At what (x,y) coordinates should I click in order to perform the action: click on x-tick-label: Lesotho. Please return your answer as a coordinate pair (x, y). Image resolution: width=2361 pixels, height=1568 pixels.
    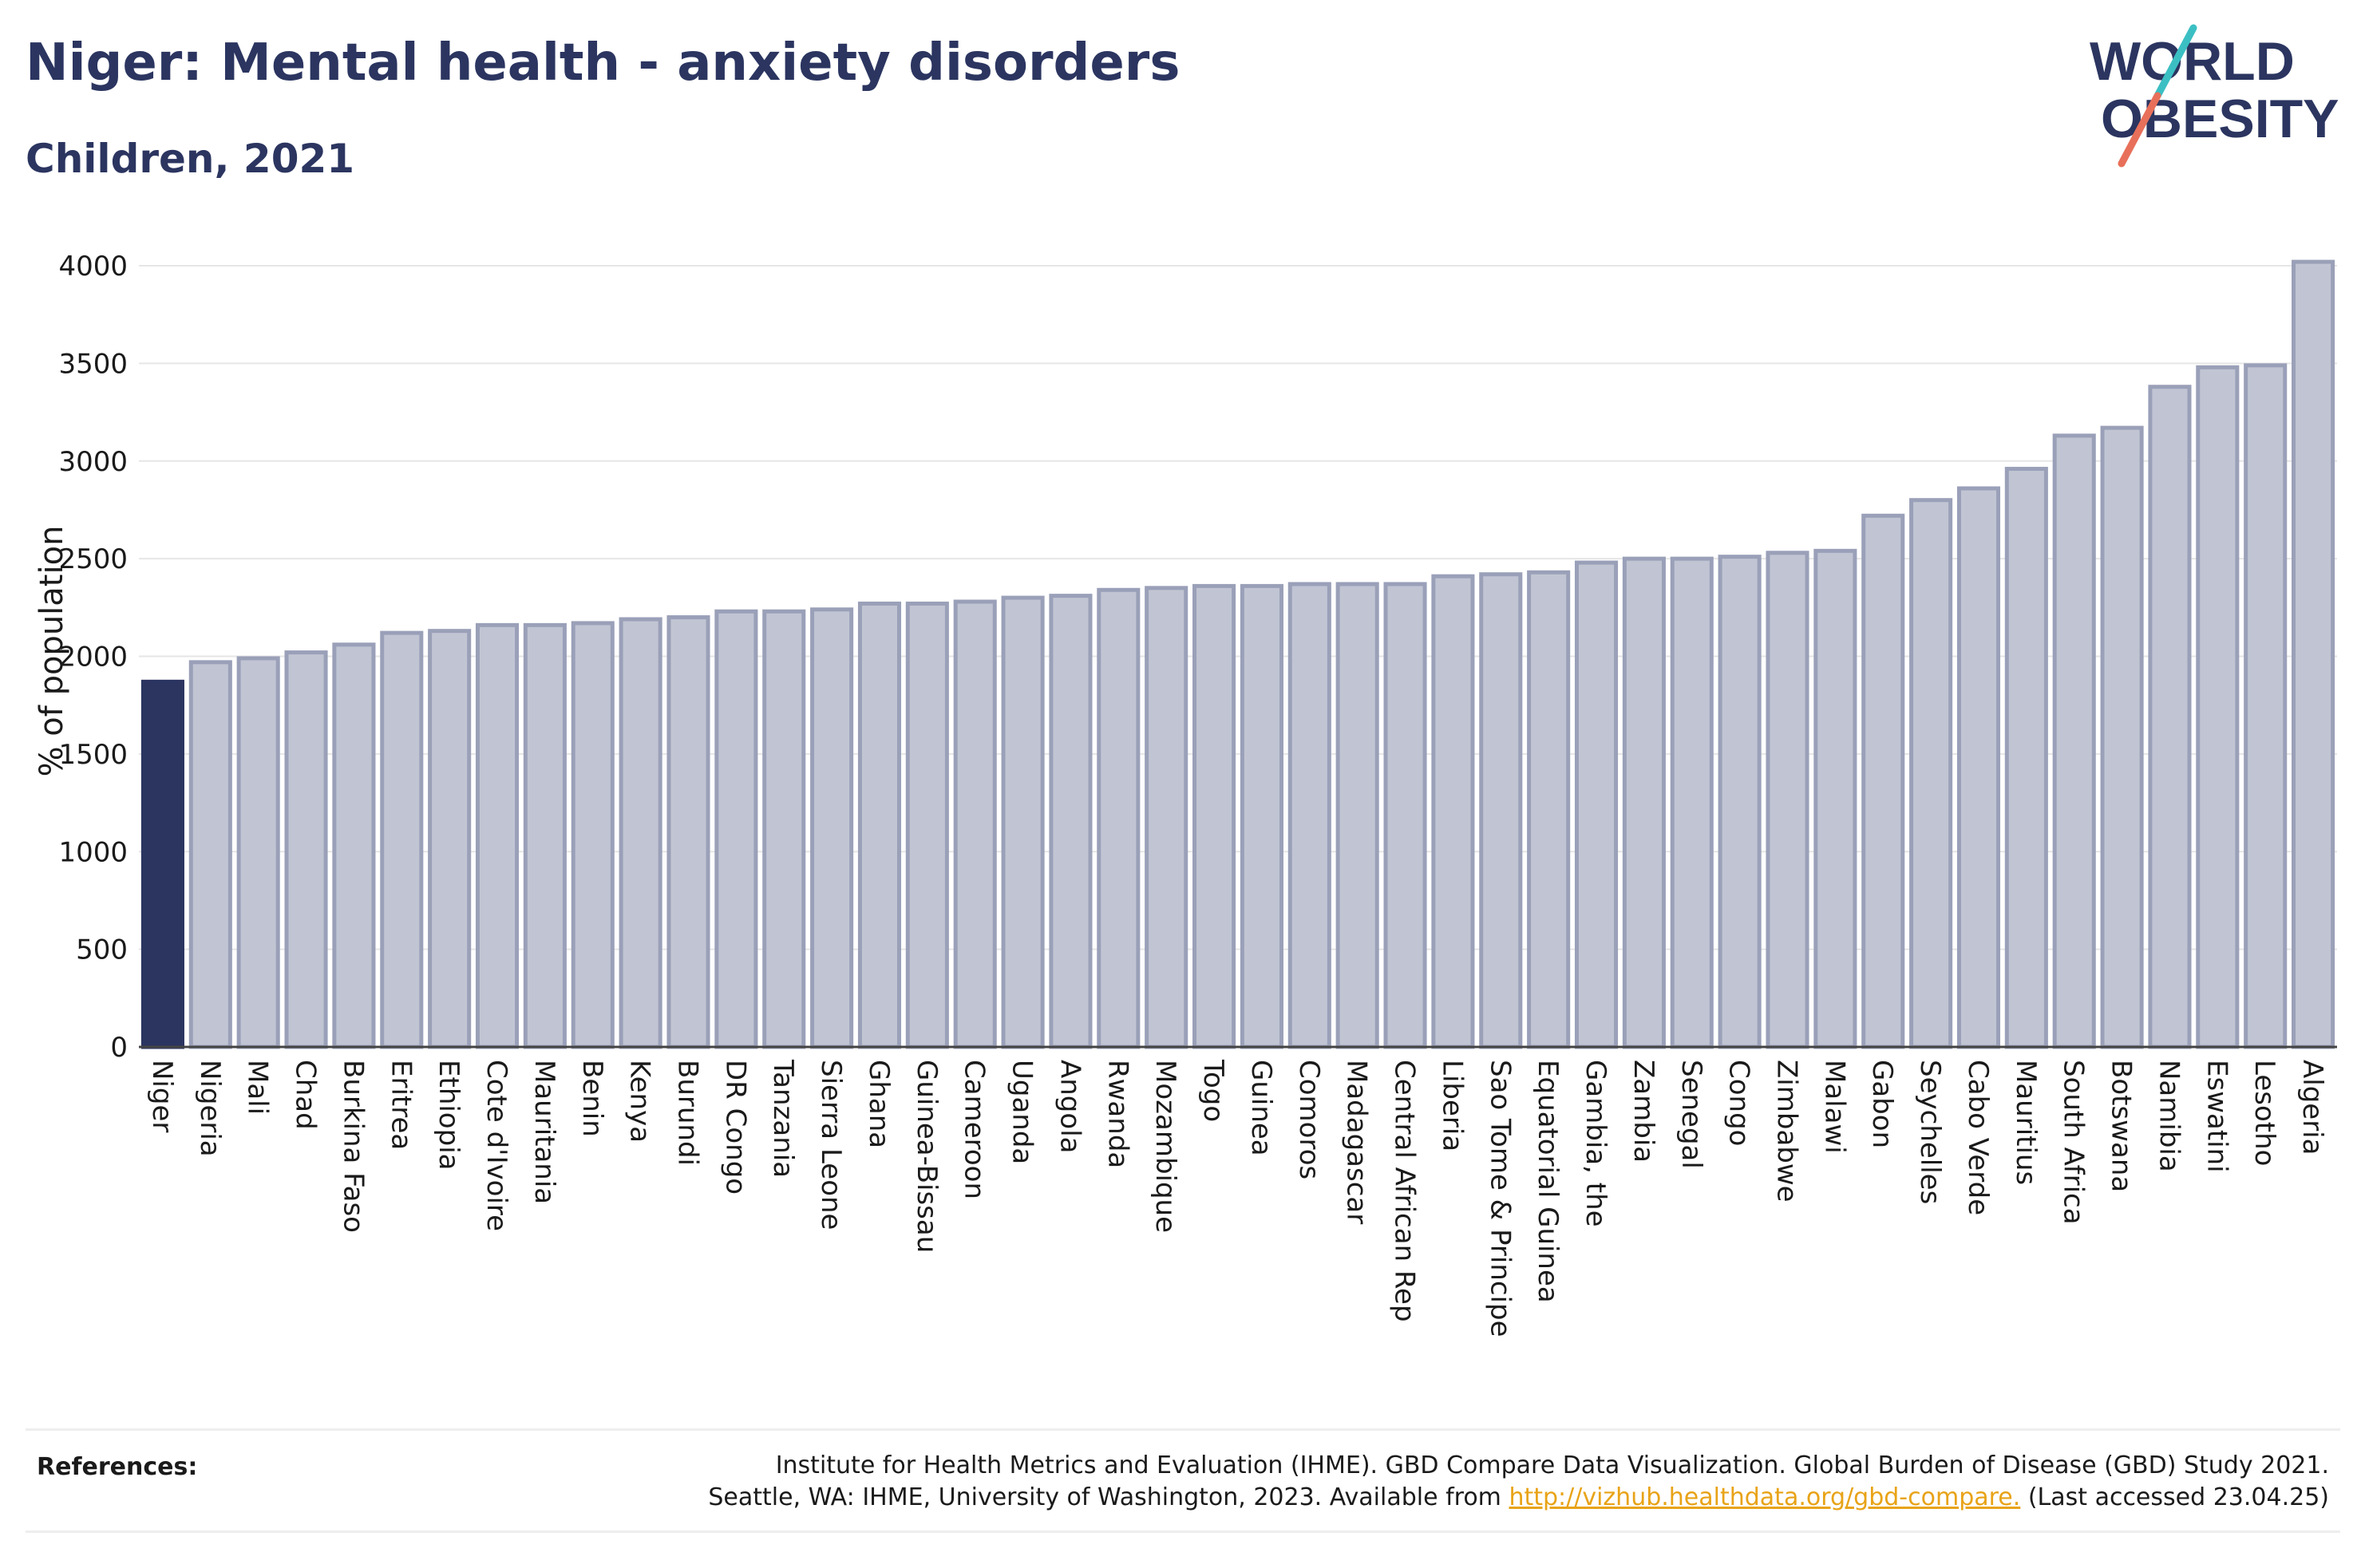
    Looking at the image, I should click on (2264, 1113).